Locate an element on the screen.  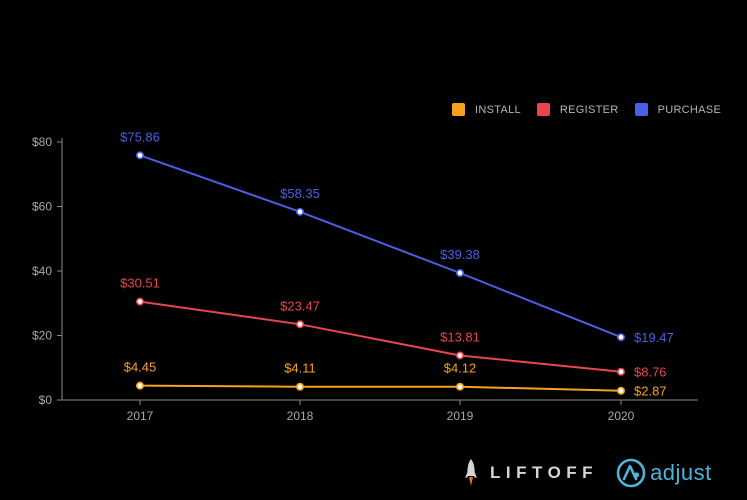
data-label-install: $4.11 is located at coordinates (300, 368).